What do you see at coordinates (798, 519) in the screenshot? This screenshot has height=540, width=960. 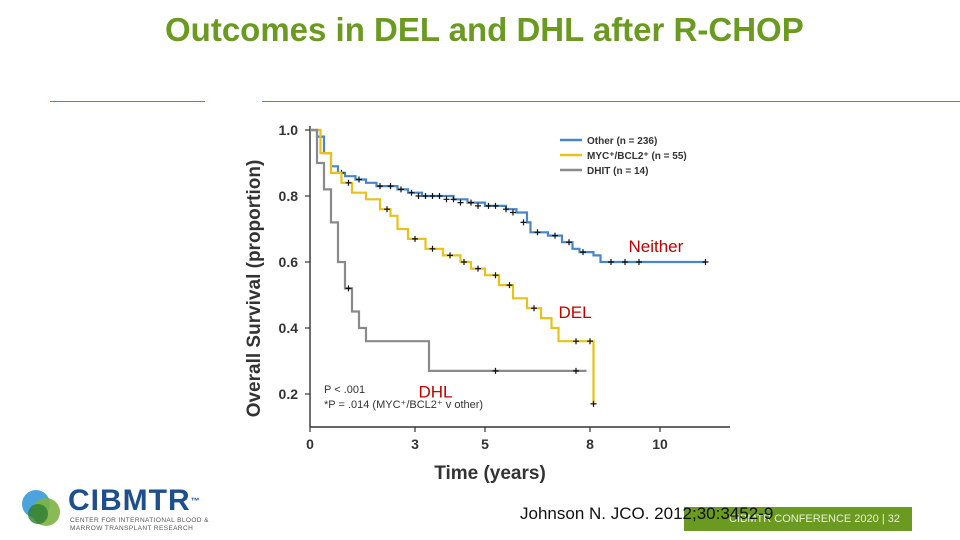 I see `footer-bar: CIBMTR CONFERENCE 2020 | 32` at bounding box center [798, 519].